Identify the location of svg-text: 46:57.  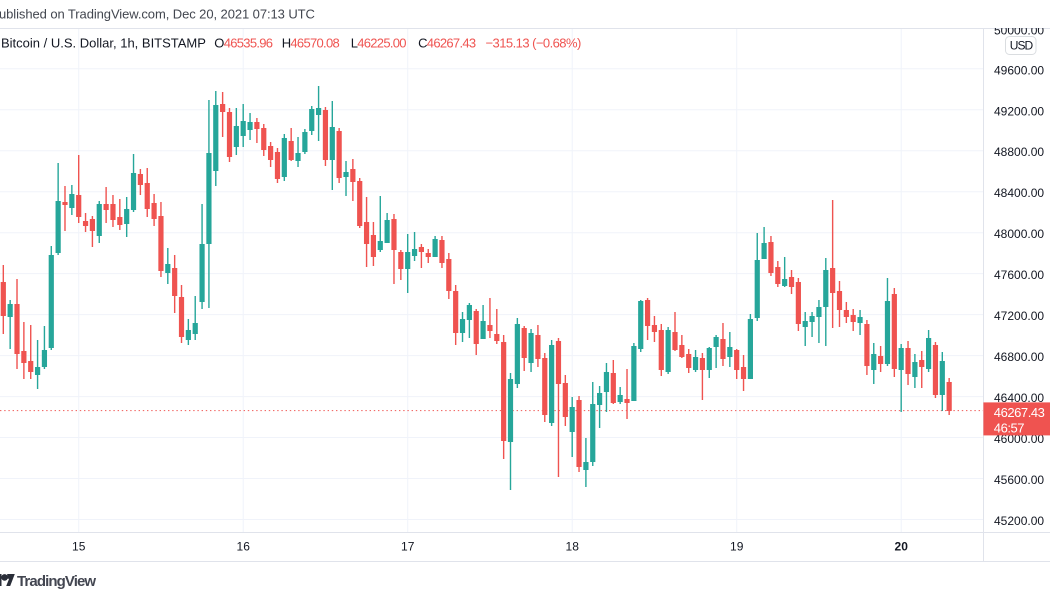
(1009, 427).